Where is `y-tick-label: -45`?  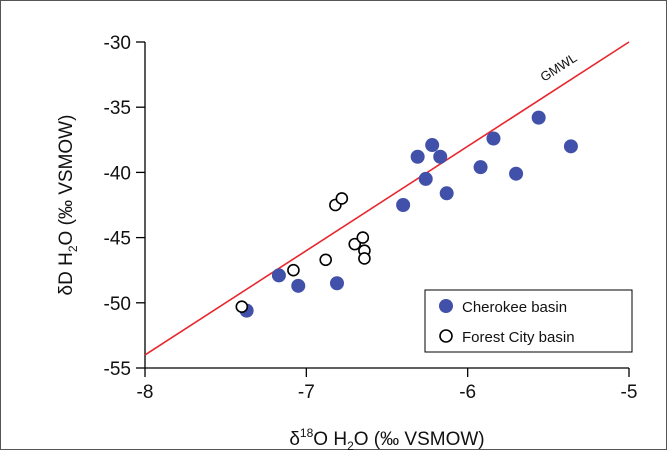
y-tick-label: -45 is located at coordinates (117, 239).